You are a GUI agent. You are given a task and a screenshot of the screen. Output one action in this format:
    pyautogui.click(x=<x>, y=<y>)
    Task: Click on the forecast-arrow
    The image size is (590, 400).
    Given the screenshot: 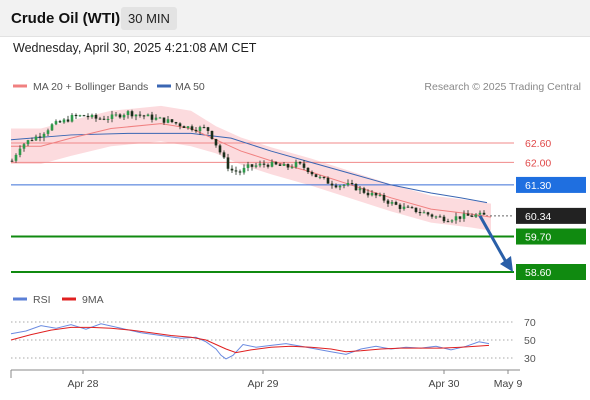 What is the action you would take?
    pyautogui.click(x=493, y=239)
    